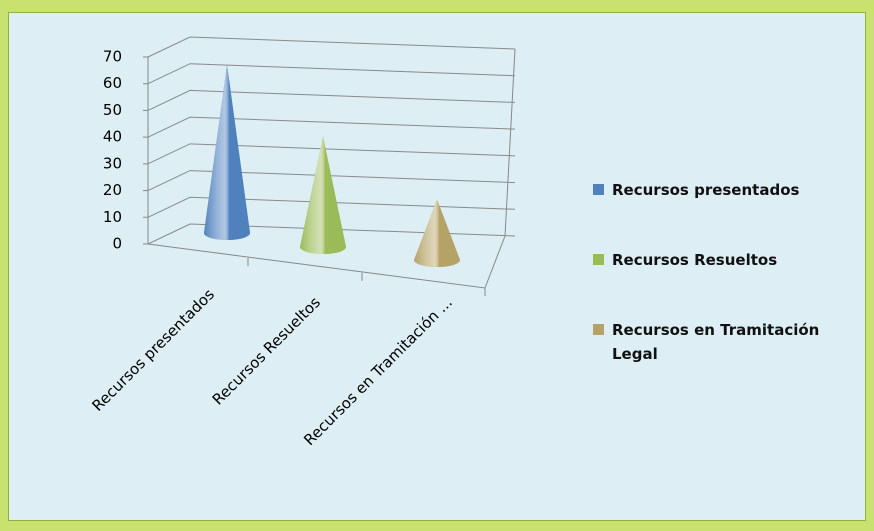  What do you see at coordinates (112, 137) in the screenshot?
I see `y-tick-label: 40` at bounding box center [112, 137].